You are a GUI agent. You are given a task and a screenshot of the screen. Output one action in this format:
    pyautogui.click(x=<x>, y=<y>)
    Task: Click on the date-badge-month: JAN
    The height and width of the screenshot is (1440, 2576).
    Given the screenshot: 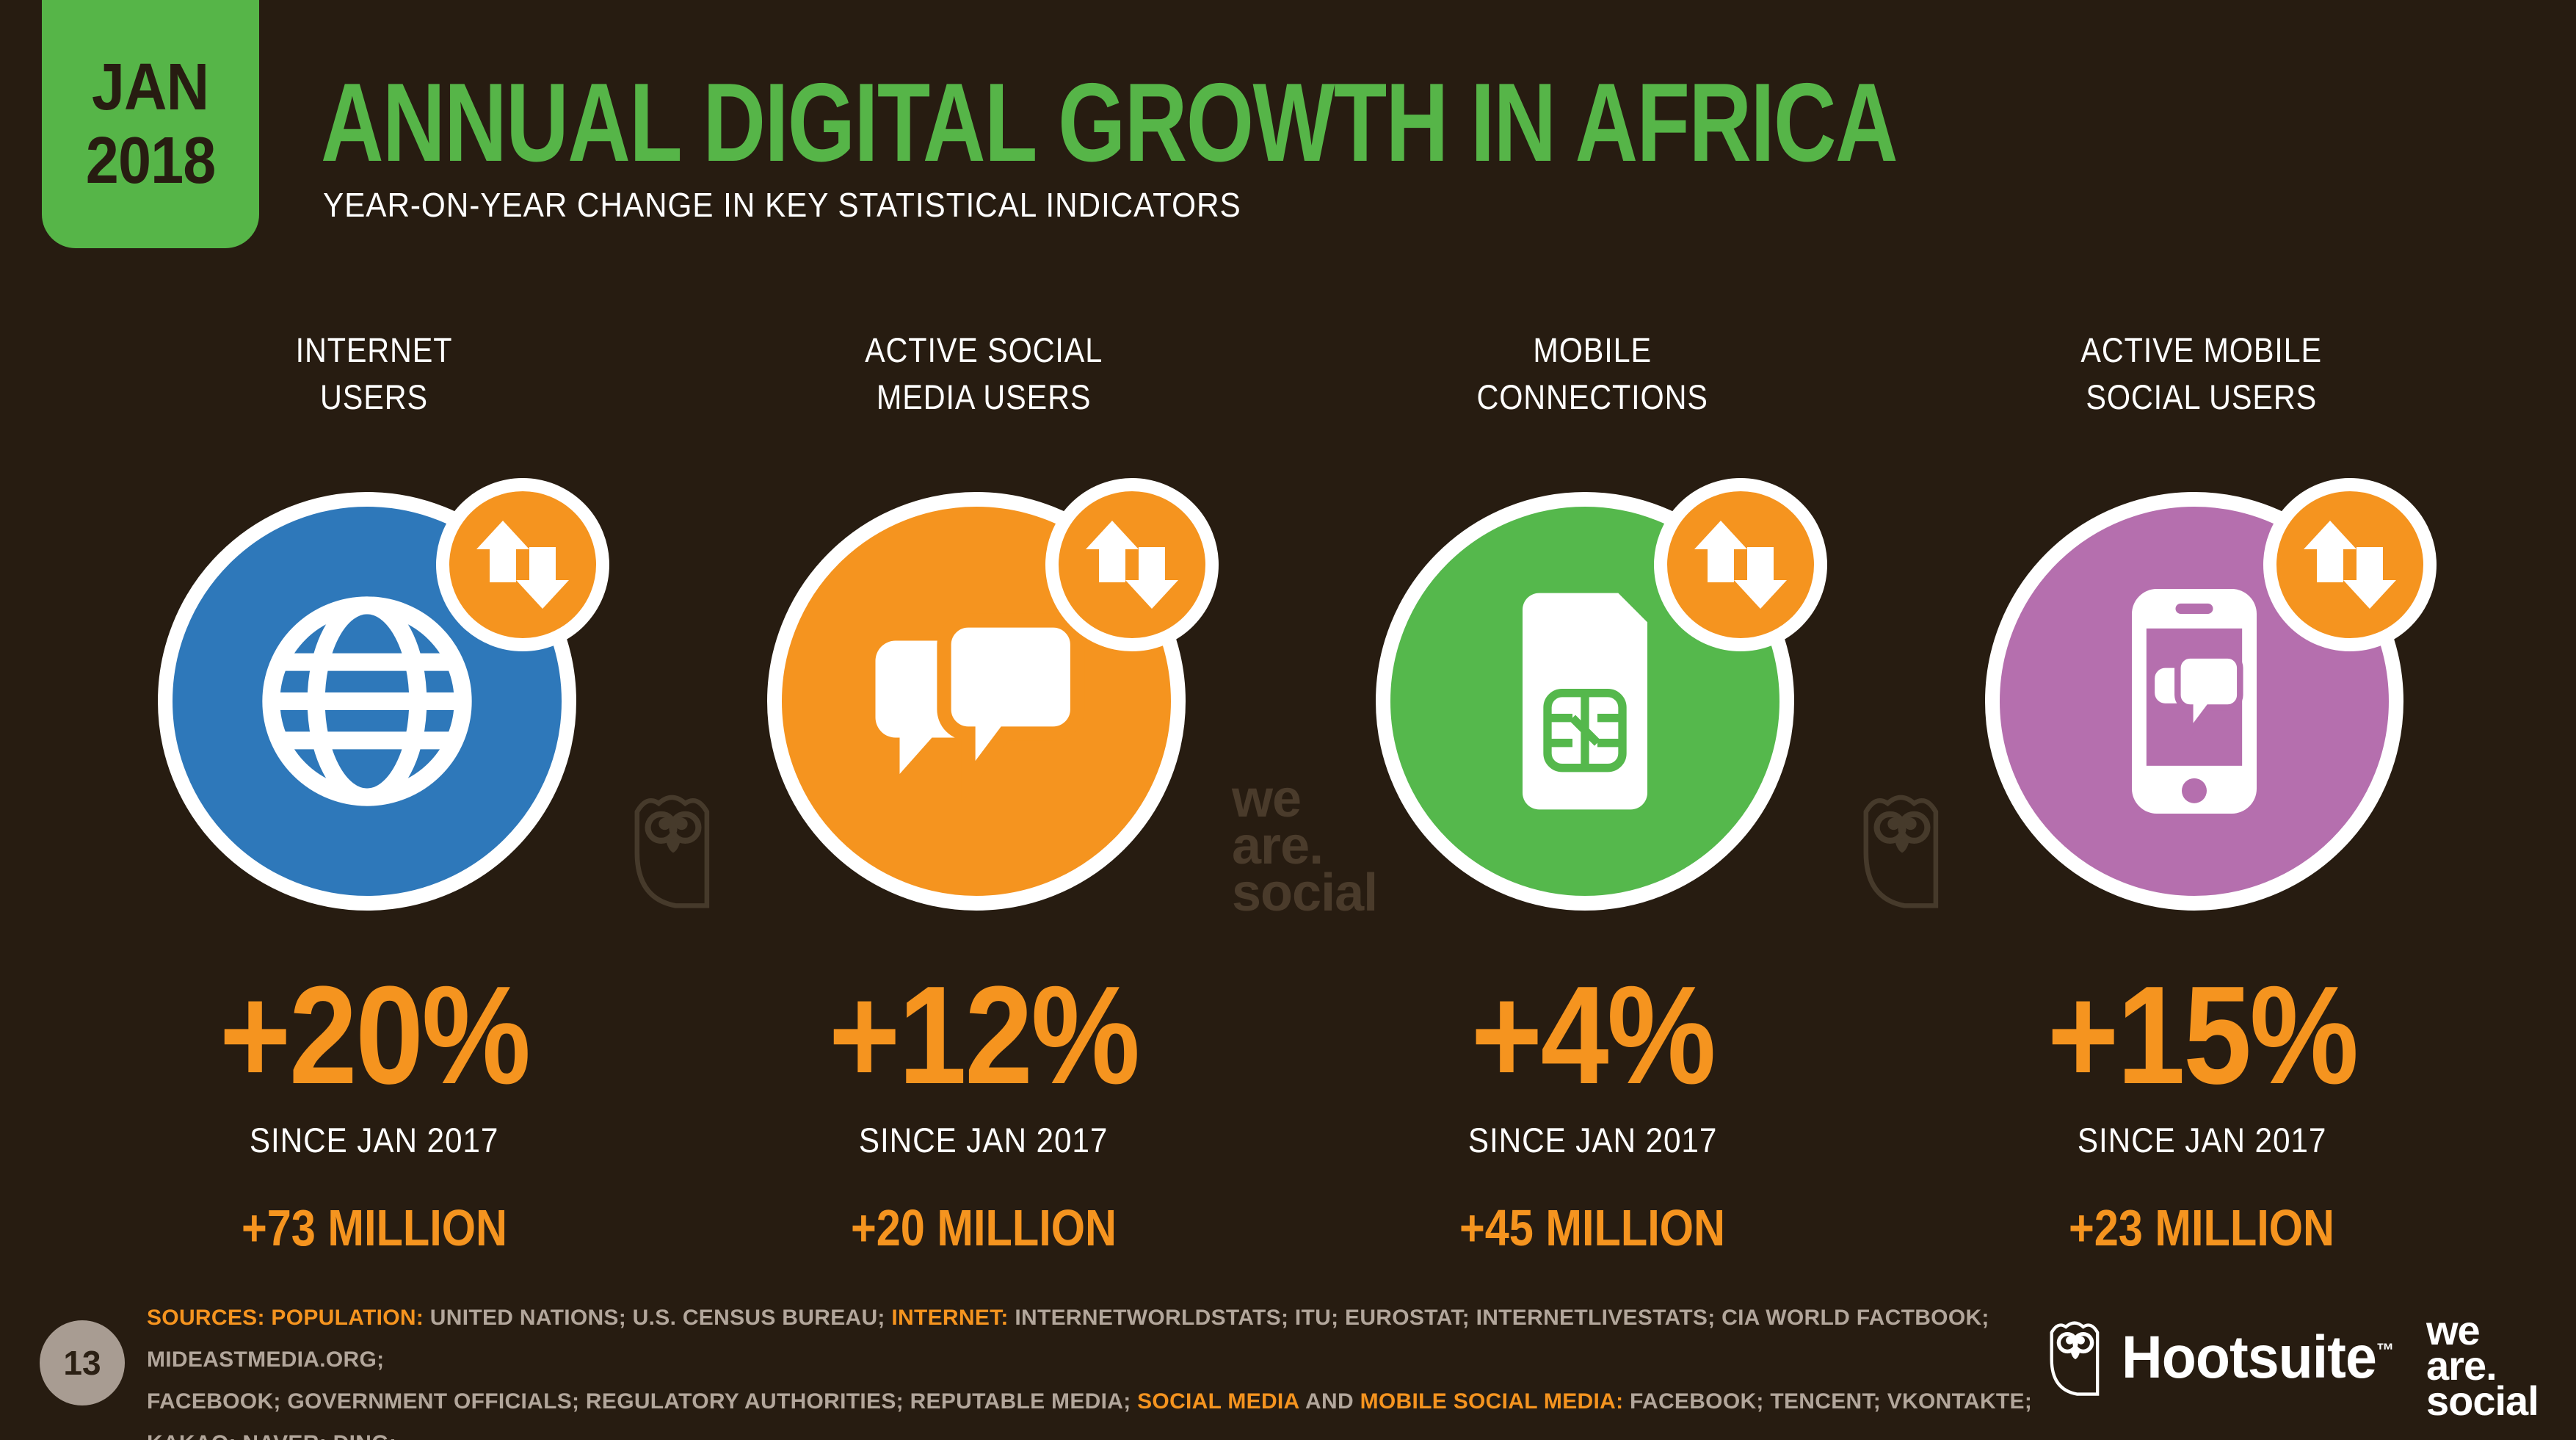 What is the action you would take?
    pyautogui.click(x=150, y=87)
    